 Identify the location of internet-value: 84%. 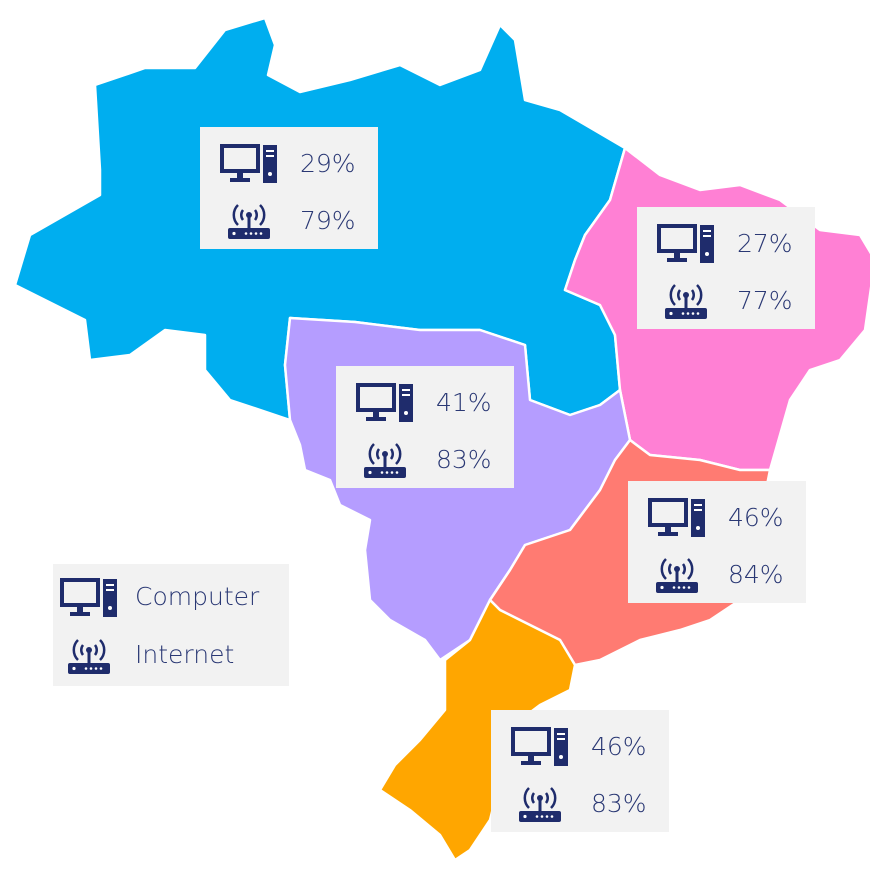
(756, 574).